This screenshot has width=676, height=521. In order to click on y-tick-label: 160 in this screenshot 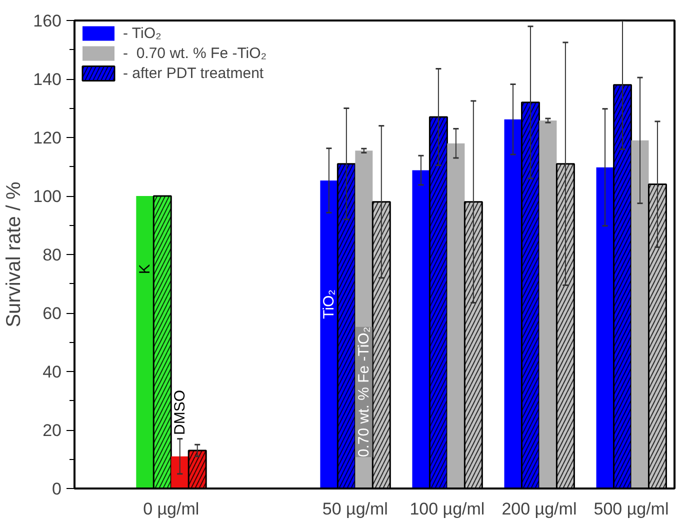, I will do `click(47, 21)`.